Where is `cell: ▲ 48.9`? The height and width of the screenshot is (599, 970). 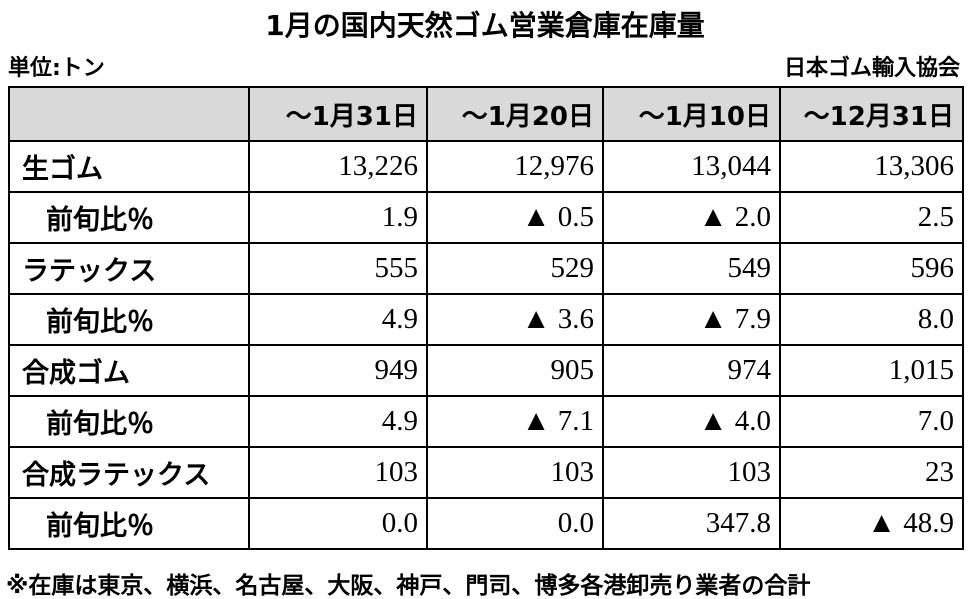
cell: ▲ 48.9 is located at coordinates (871, 523).